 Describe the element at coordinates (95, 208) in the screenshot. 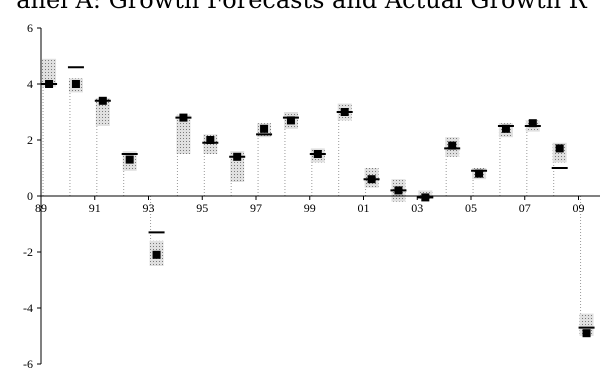

I see `x-tick-label: 91` at that location.